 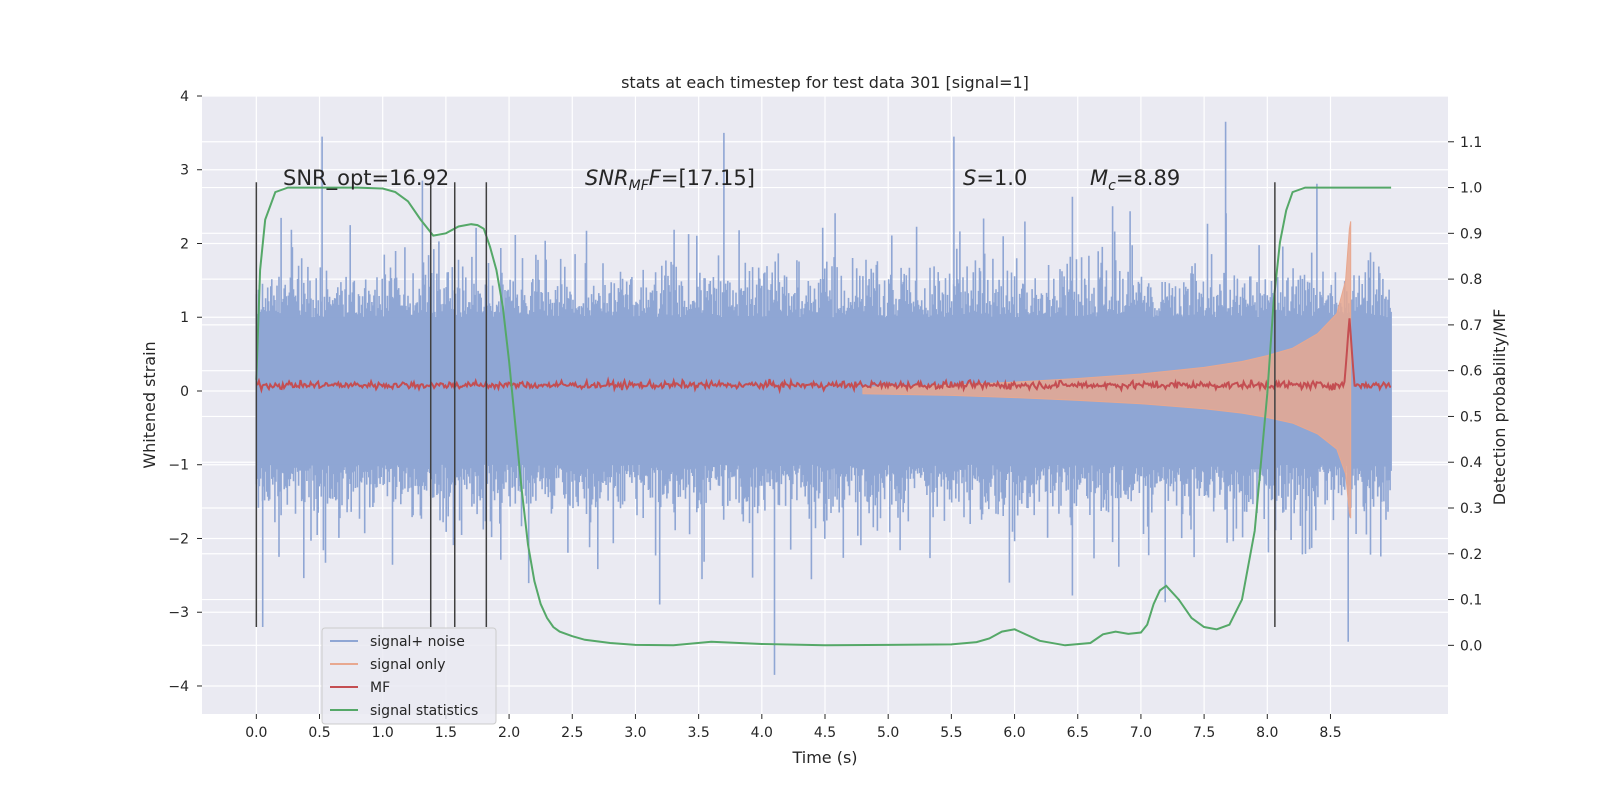 What do you see at coordinates (1204, 733) in the screenshot?
I see `x-tick-label: 7.5` at bounding box center [1204, 733].